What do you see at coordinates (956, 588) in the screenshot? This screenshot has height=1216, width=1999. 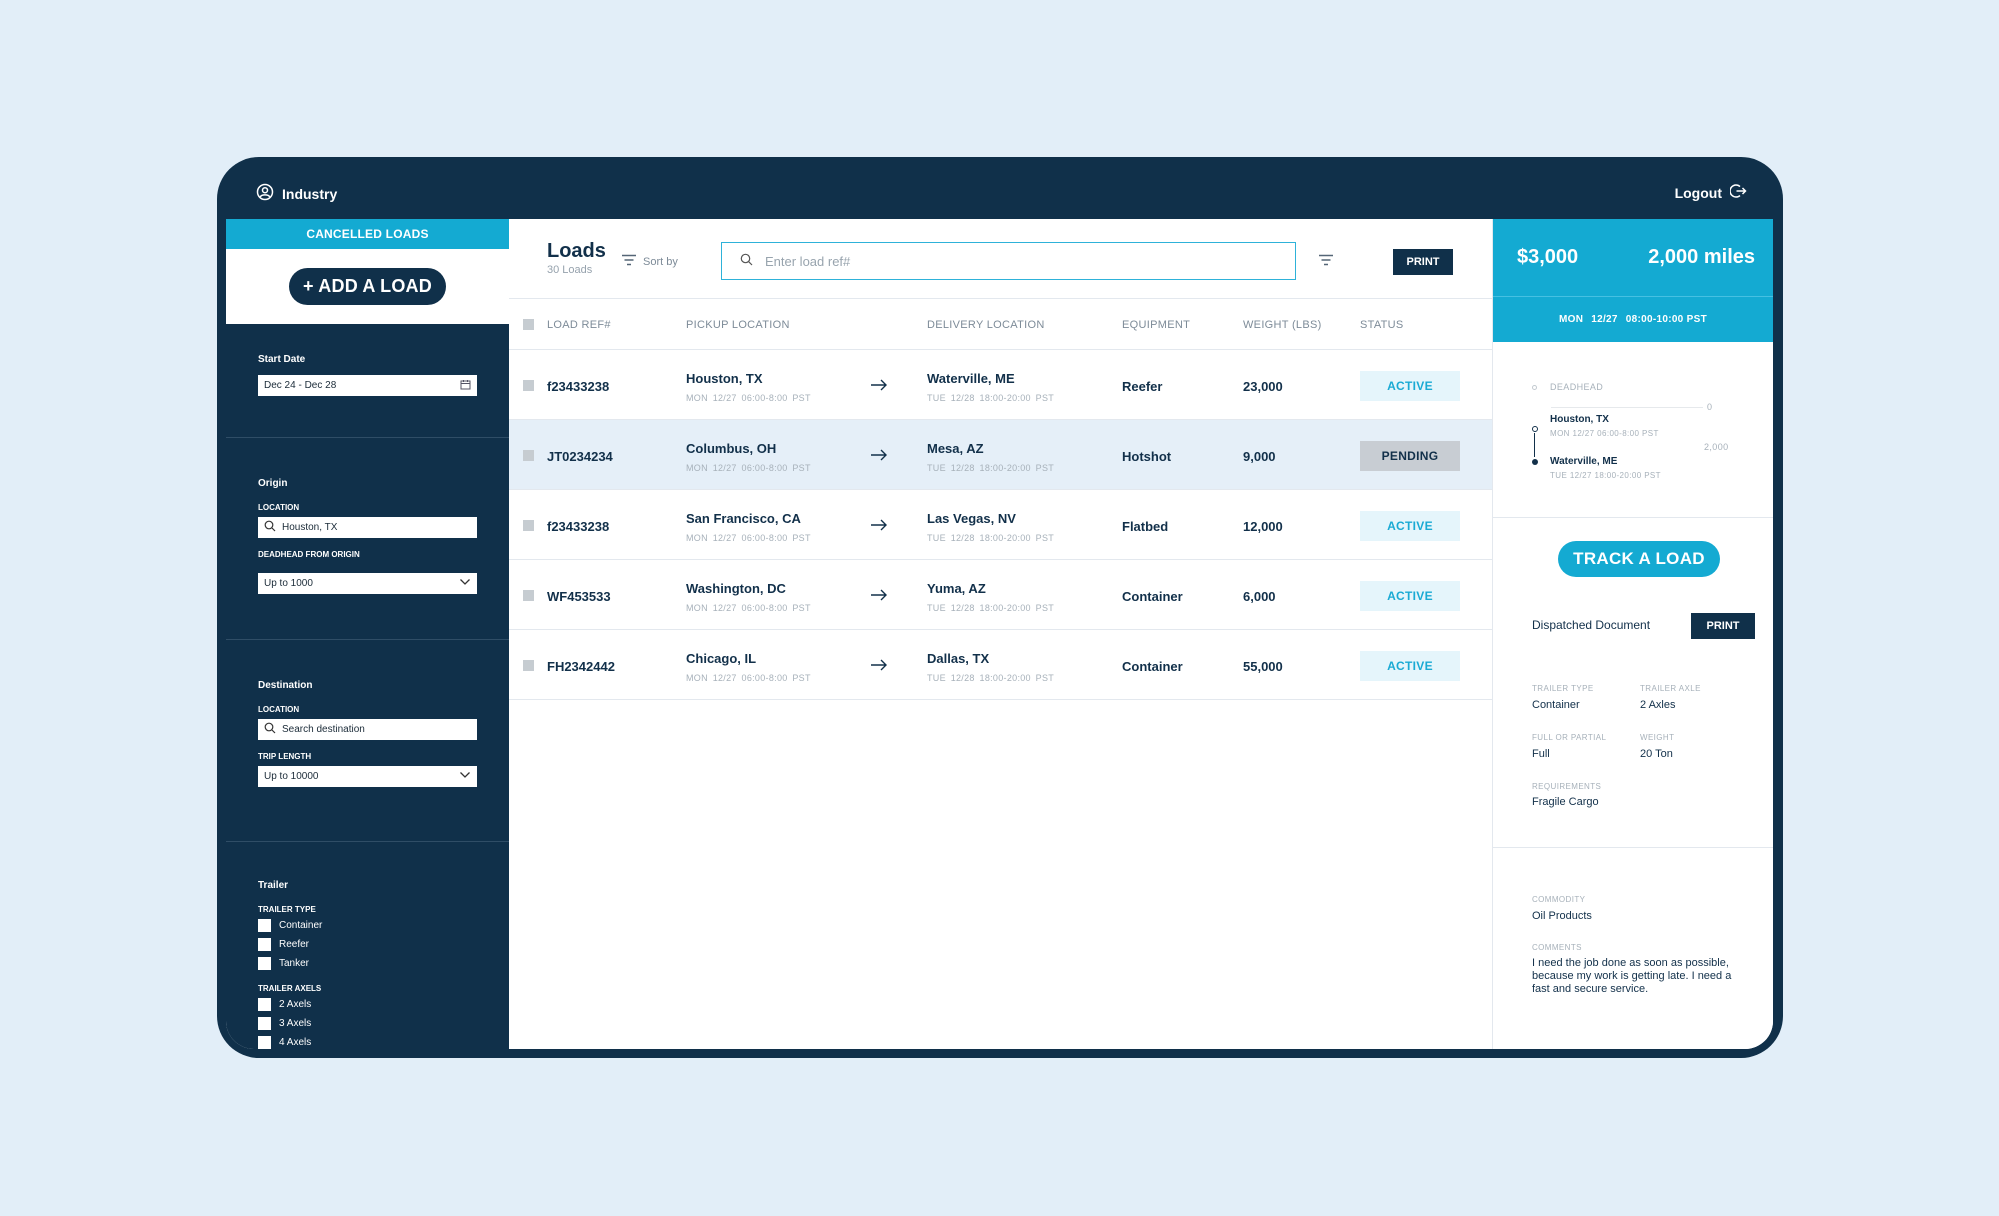 I see `delivery-city: Yuma, AZ` at bounding box center [956, 588].